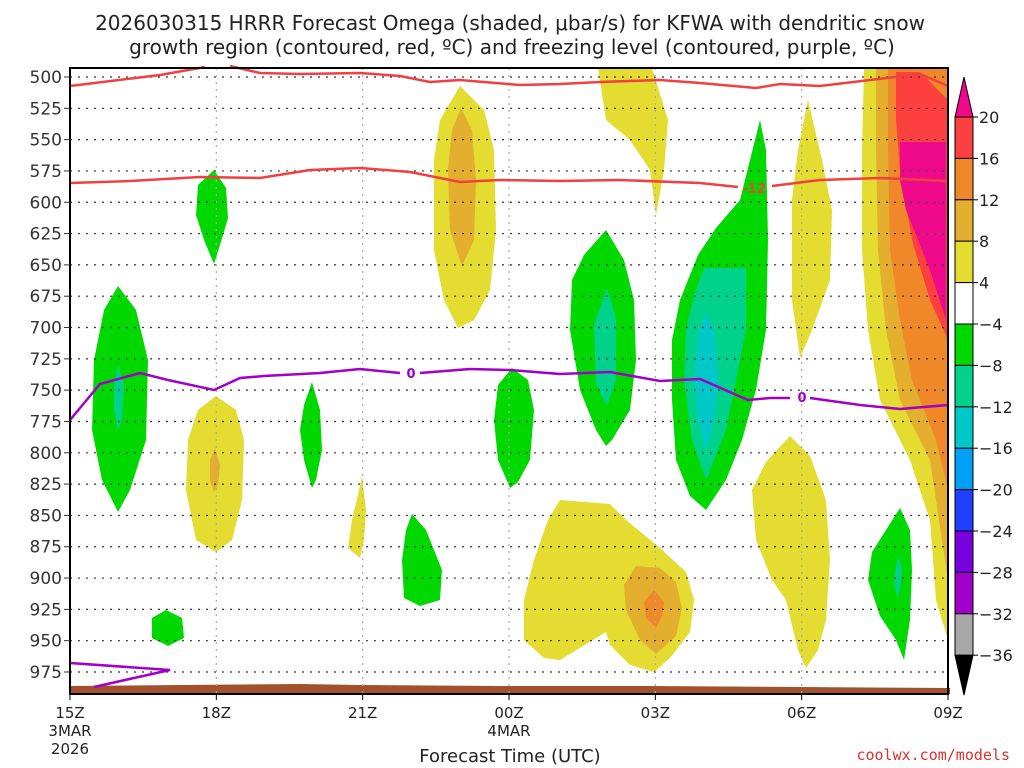 This screenshot has width=1024, height=768. Describe the element at coordinates (46, 141) in the screenshot. I see `y-tick-label: 550` at that location.